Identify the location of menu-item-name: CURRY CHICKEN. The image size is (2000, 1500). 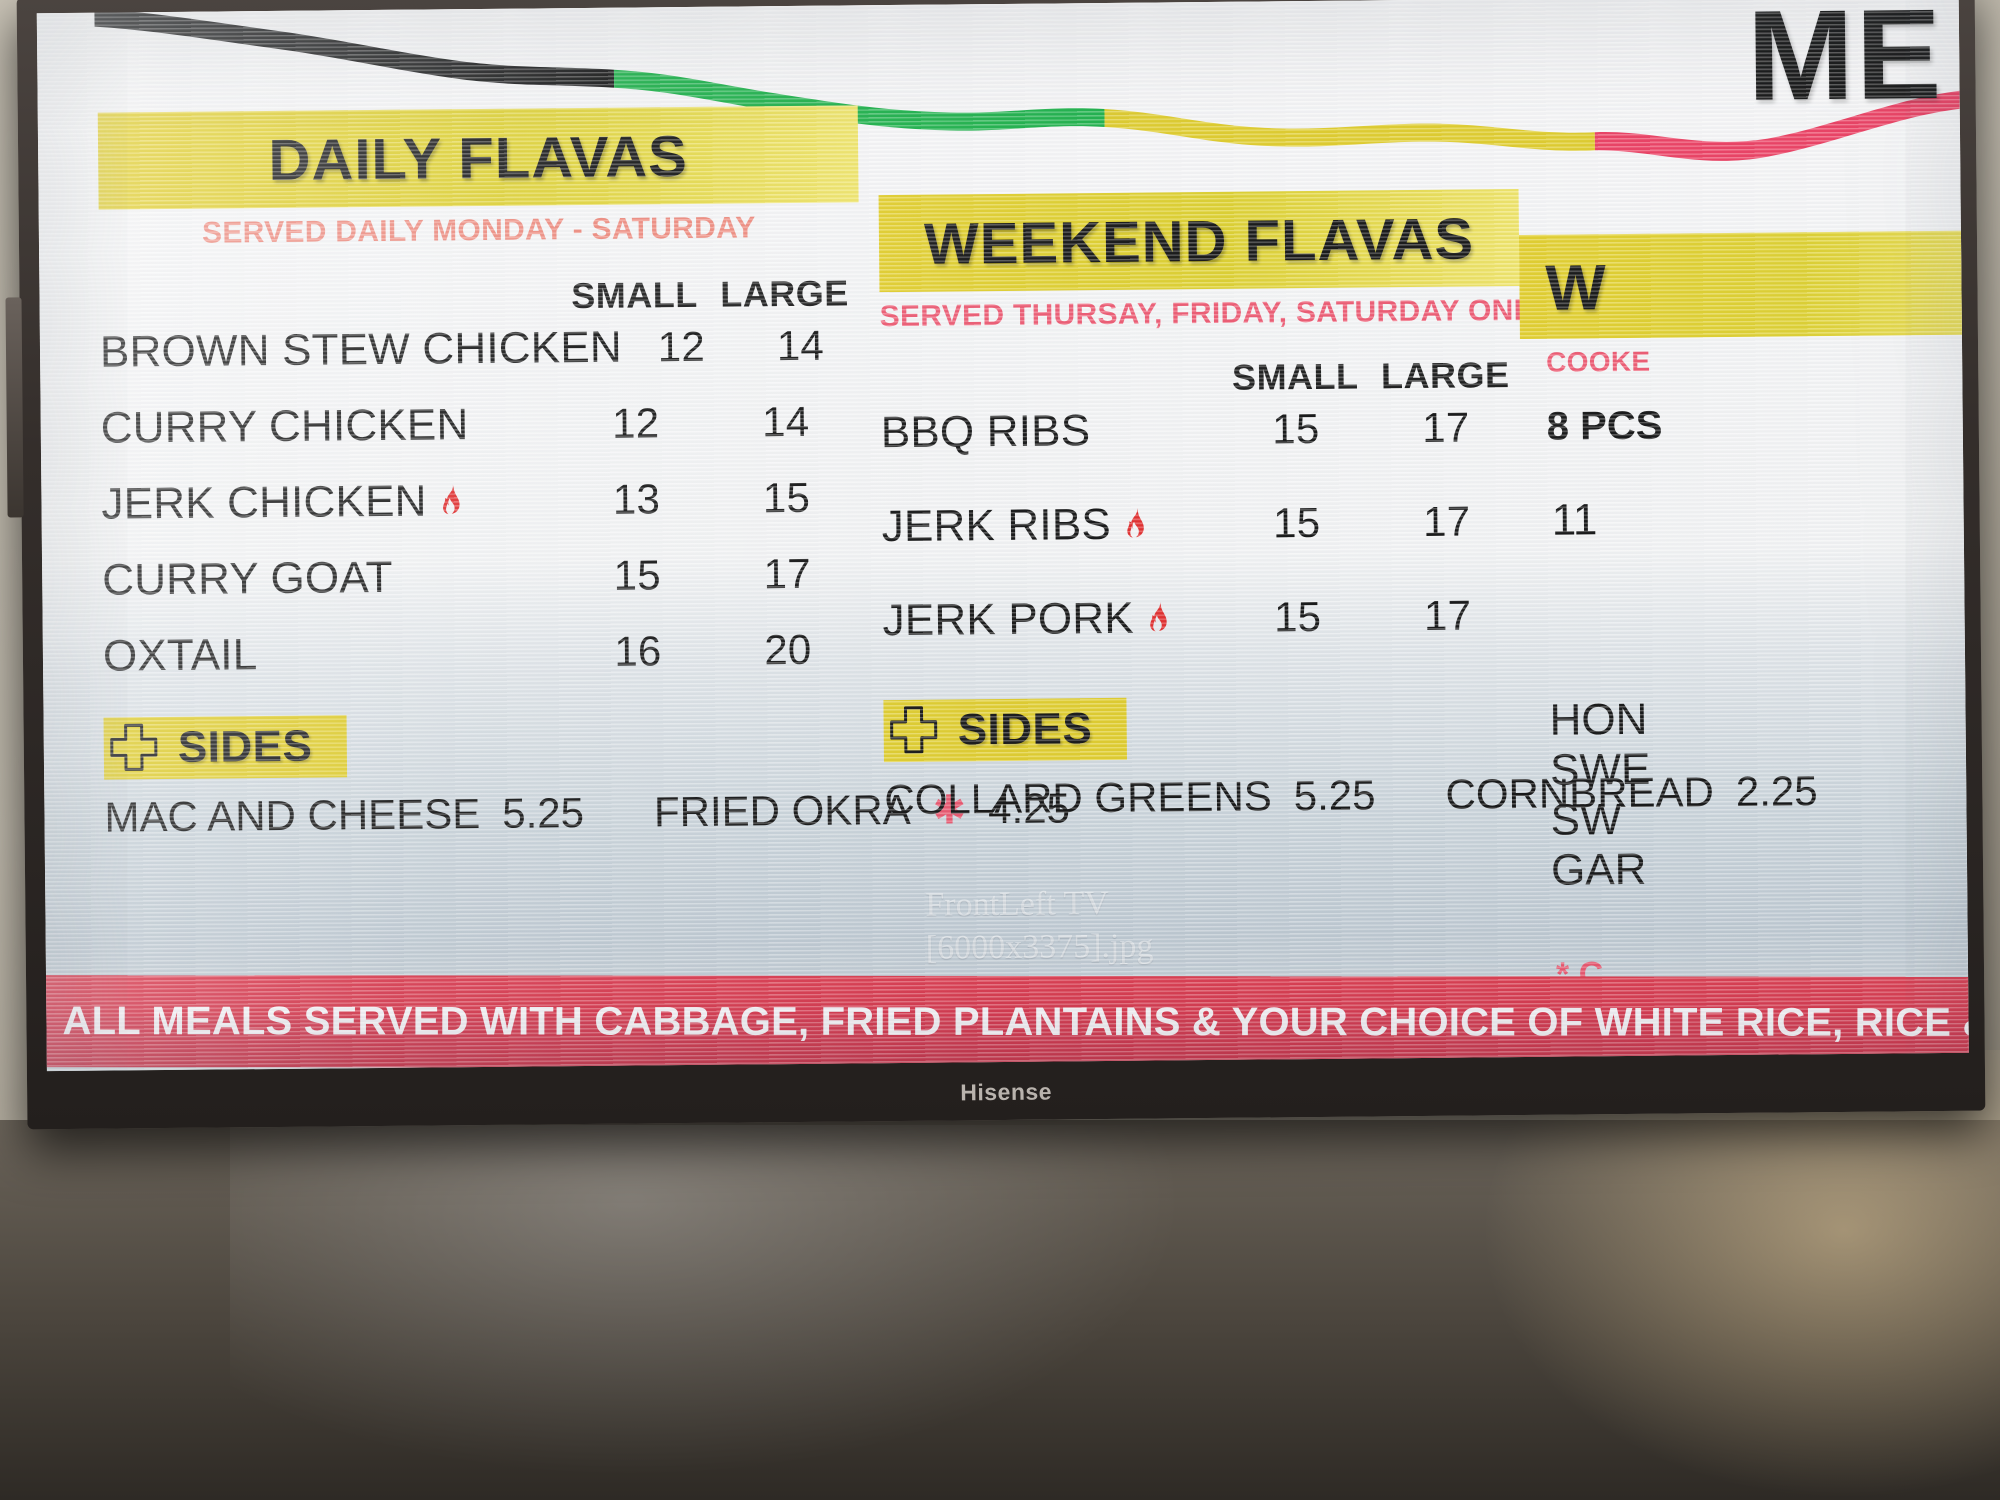
(331, 426).